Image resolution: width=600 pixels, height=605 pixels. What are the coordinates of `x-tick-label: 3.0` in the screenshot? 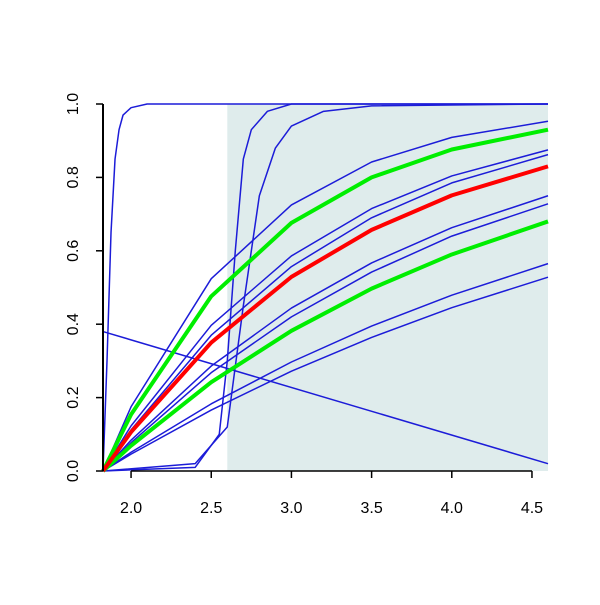 It's located at (291, 508).